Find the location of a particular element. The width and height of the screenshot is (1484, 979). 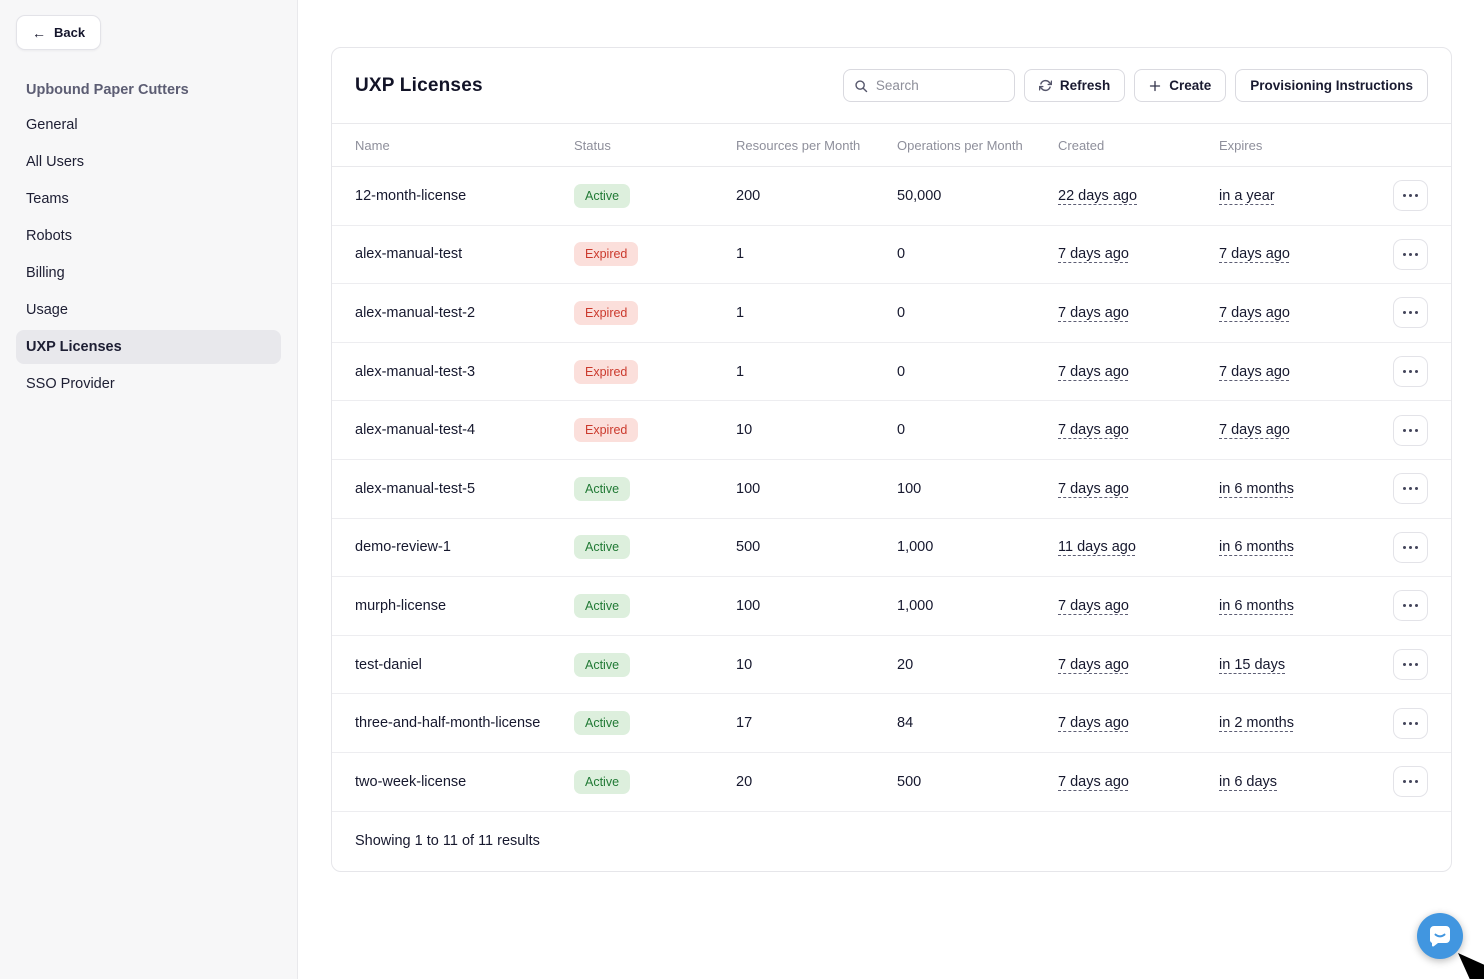

expires-value: in a year is located at coordinates (1247, 195).